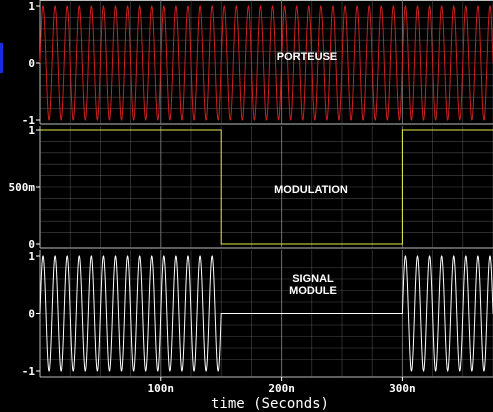  What do you see at coordinates (313, 291) in the screenshot?
I see `panel-title: MODULE` at bounding box center [313, 291].